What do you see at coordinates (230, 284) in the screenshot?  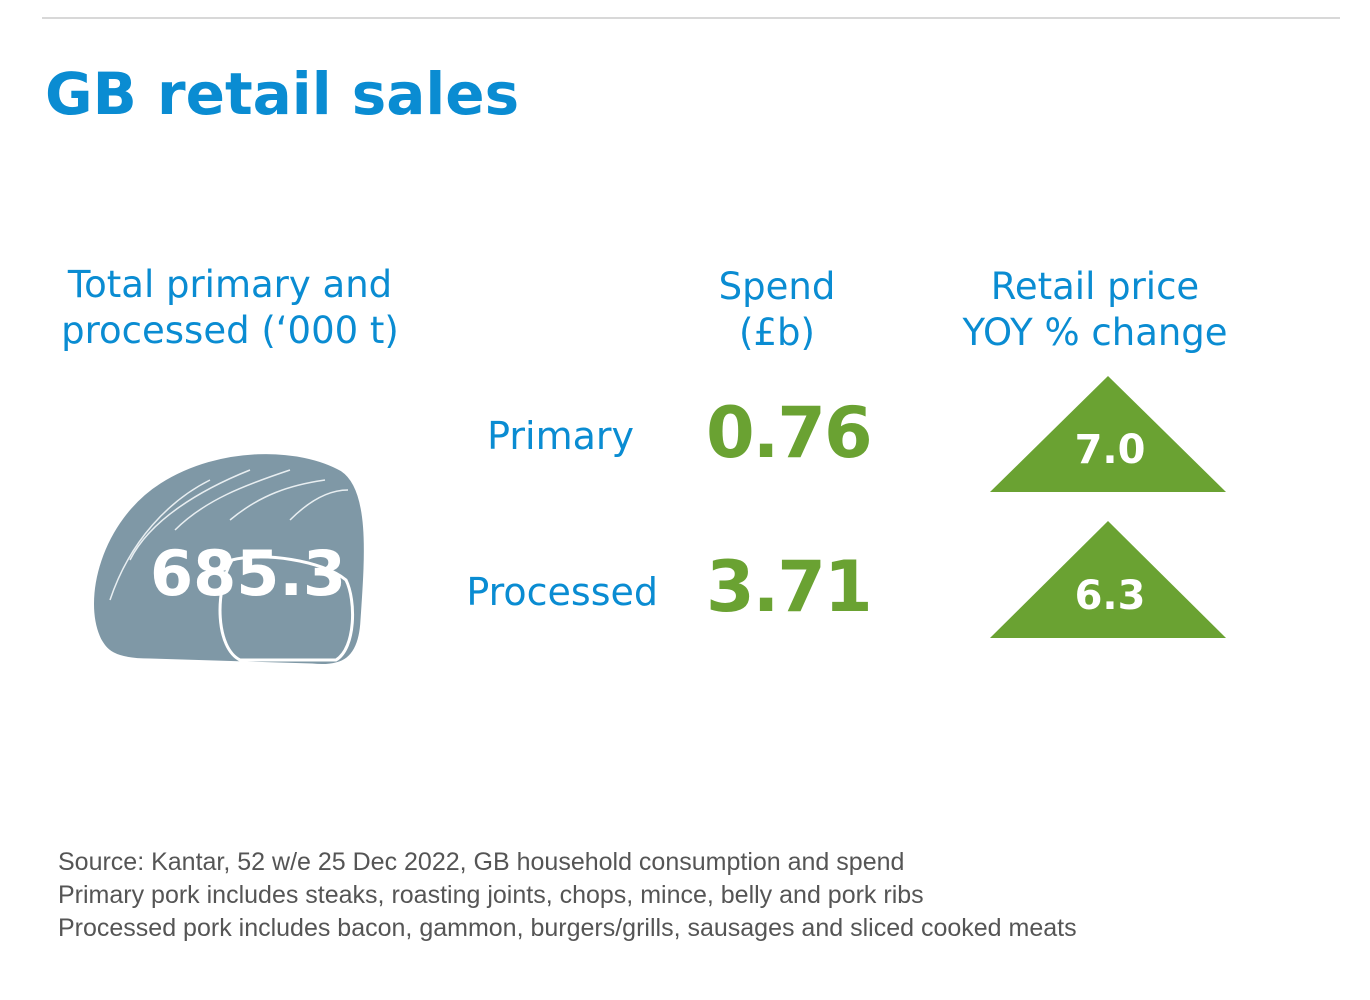 I see `heading-line: Total primary and` at bounding box center [230, 284].